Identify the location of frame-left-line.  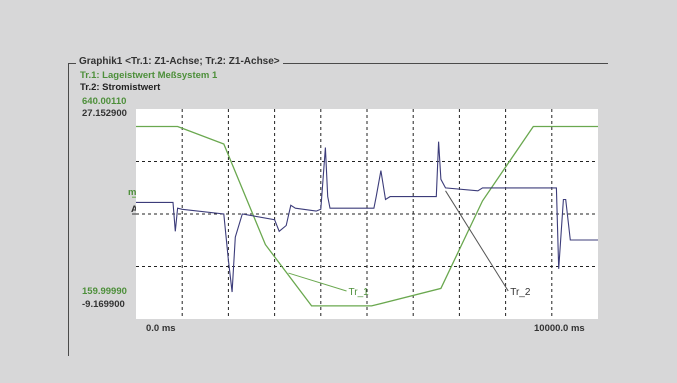
(68, 209).